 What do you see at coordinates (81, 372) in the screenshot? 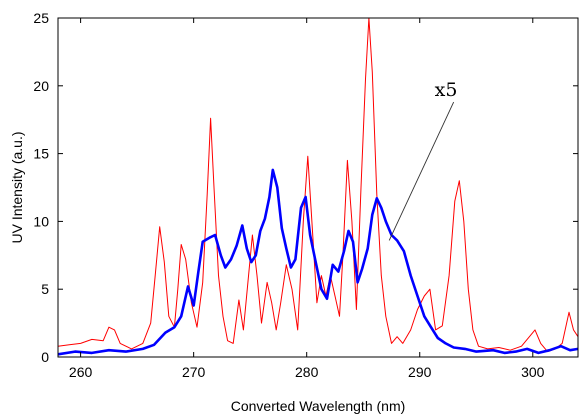
I see `x-tick-label: 260` at bounding box center [81, 372].